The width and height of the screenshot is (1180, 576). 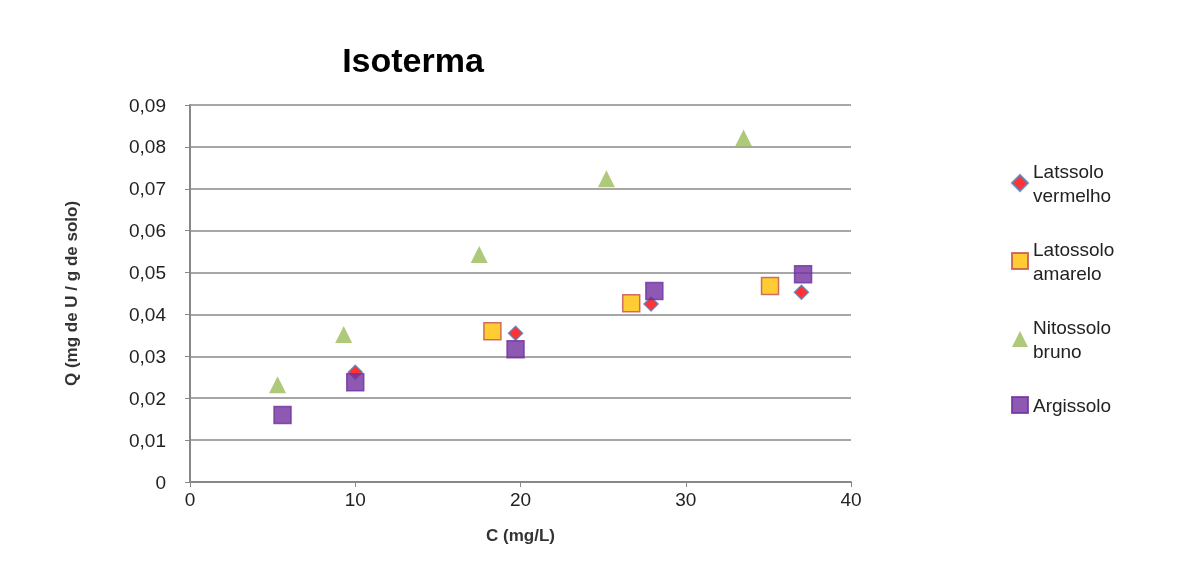 I want to click on x-tick-label: 0, so click(x=190, y=499).